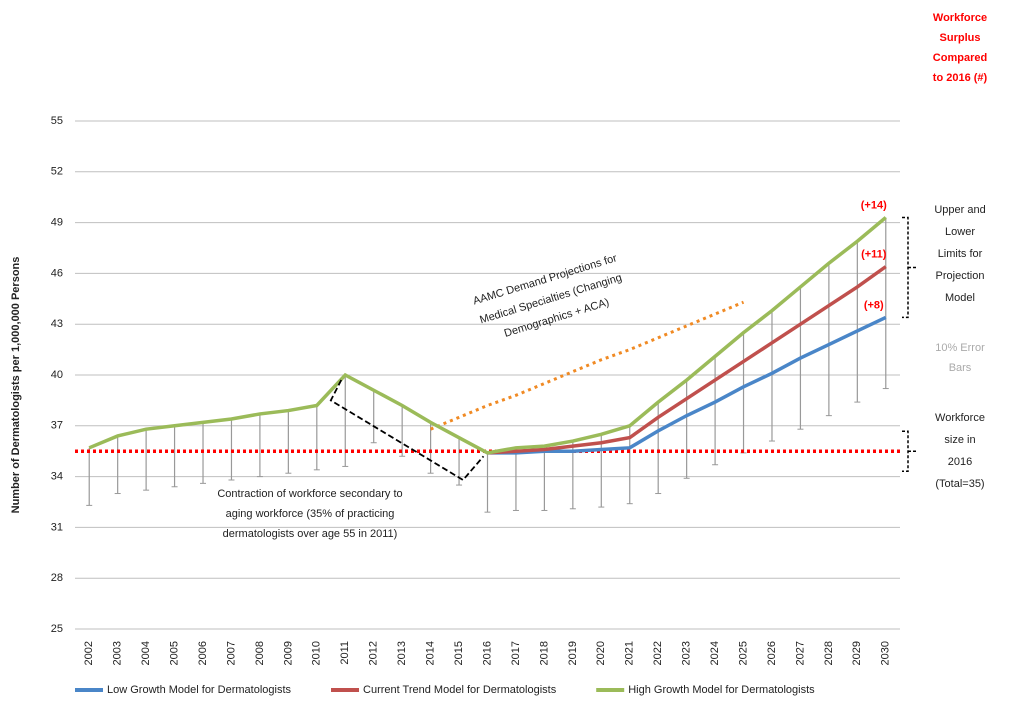  I want to click on x-tick-label: 2012, so click(374, 653).